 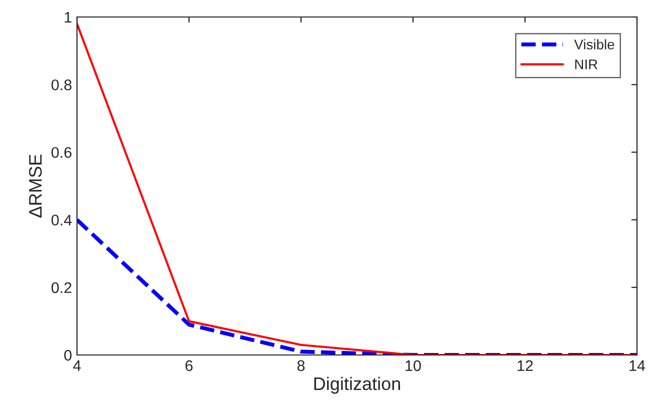 I want to click on x-tick-label: 12, so click(x=525, y=365).